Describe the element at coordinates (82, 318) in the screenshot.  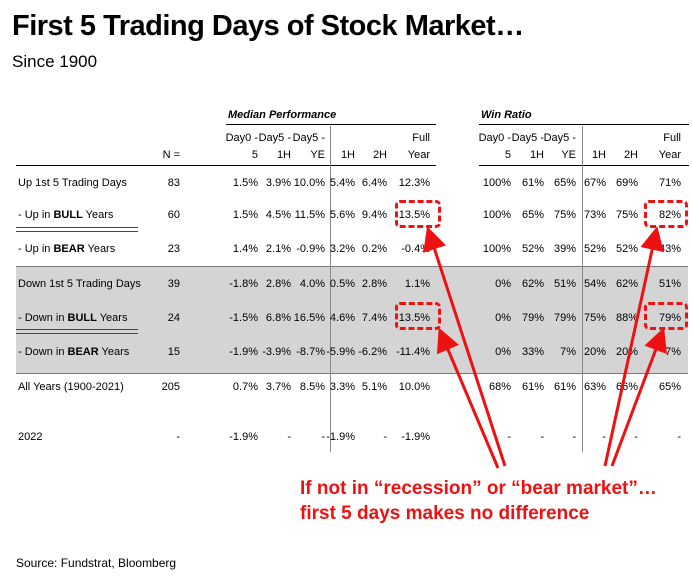
I see `row-label-emphasis: BULL` at that location.